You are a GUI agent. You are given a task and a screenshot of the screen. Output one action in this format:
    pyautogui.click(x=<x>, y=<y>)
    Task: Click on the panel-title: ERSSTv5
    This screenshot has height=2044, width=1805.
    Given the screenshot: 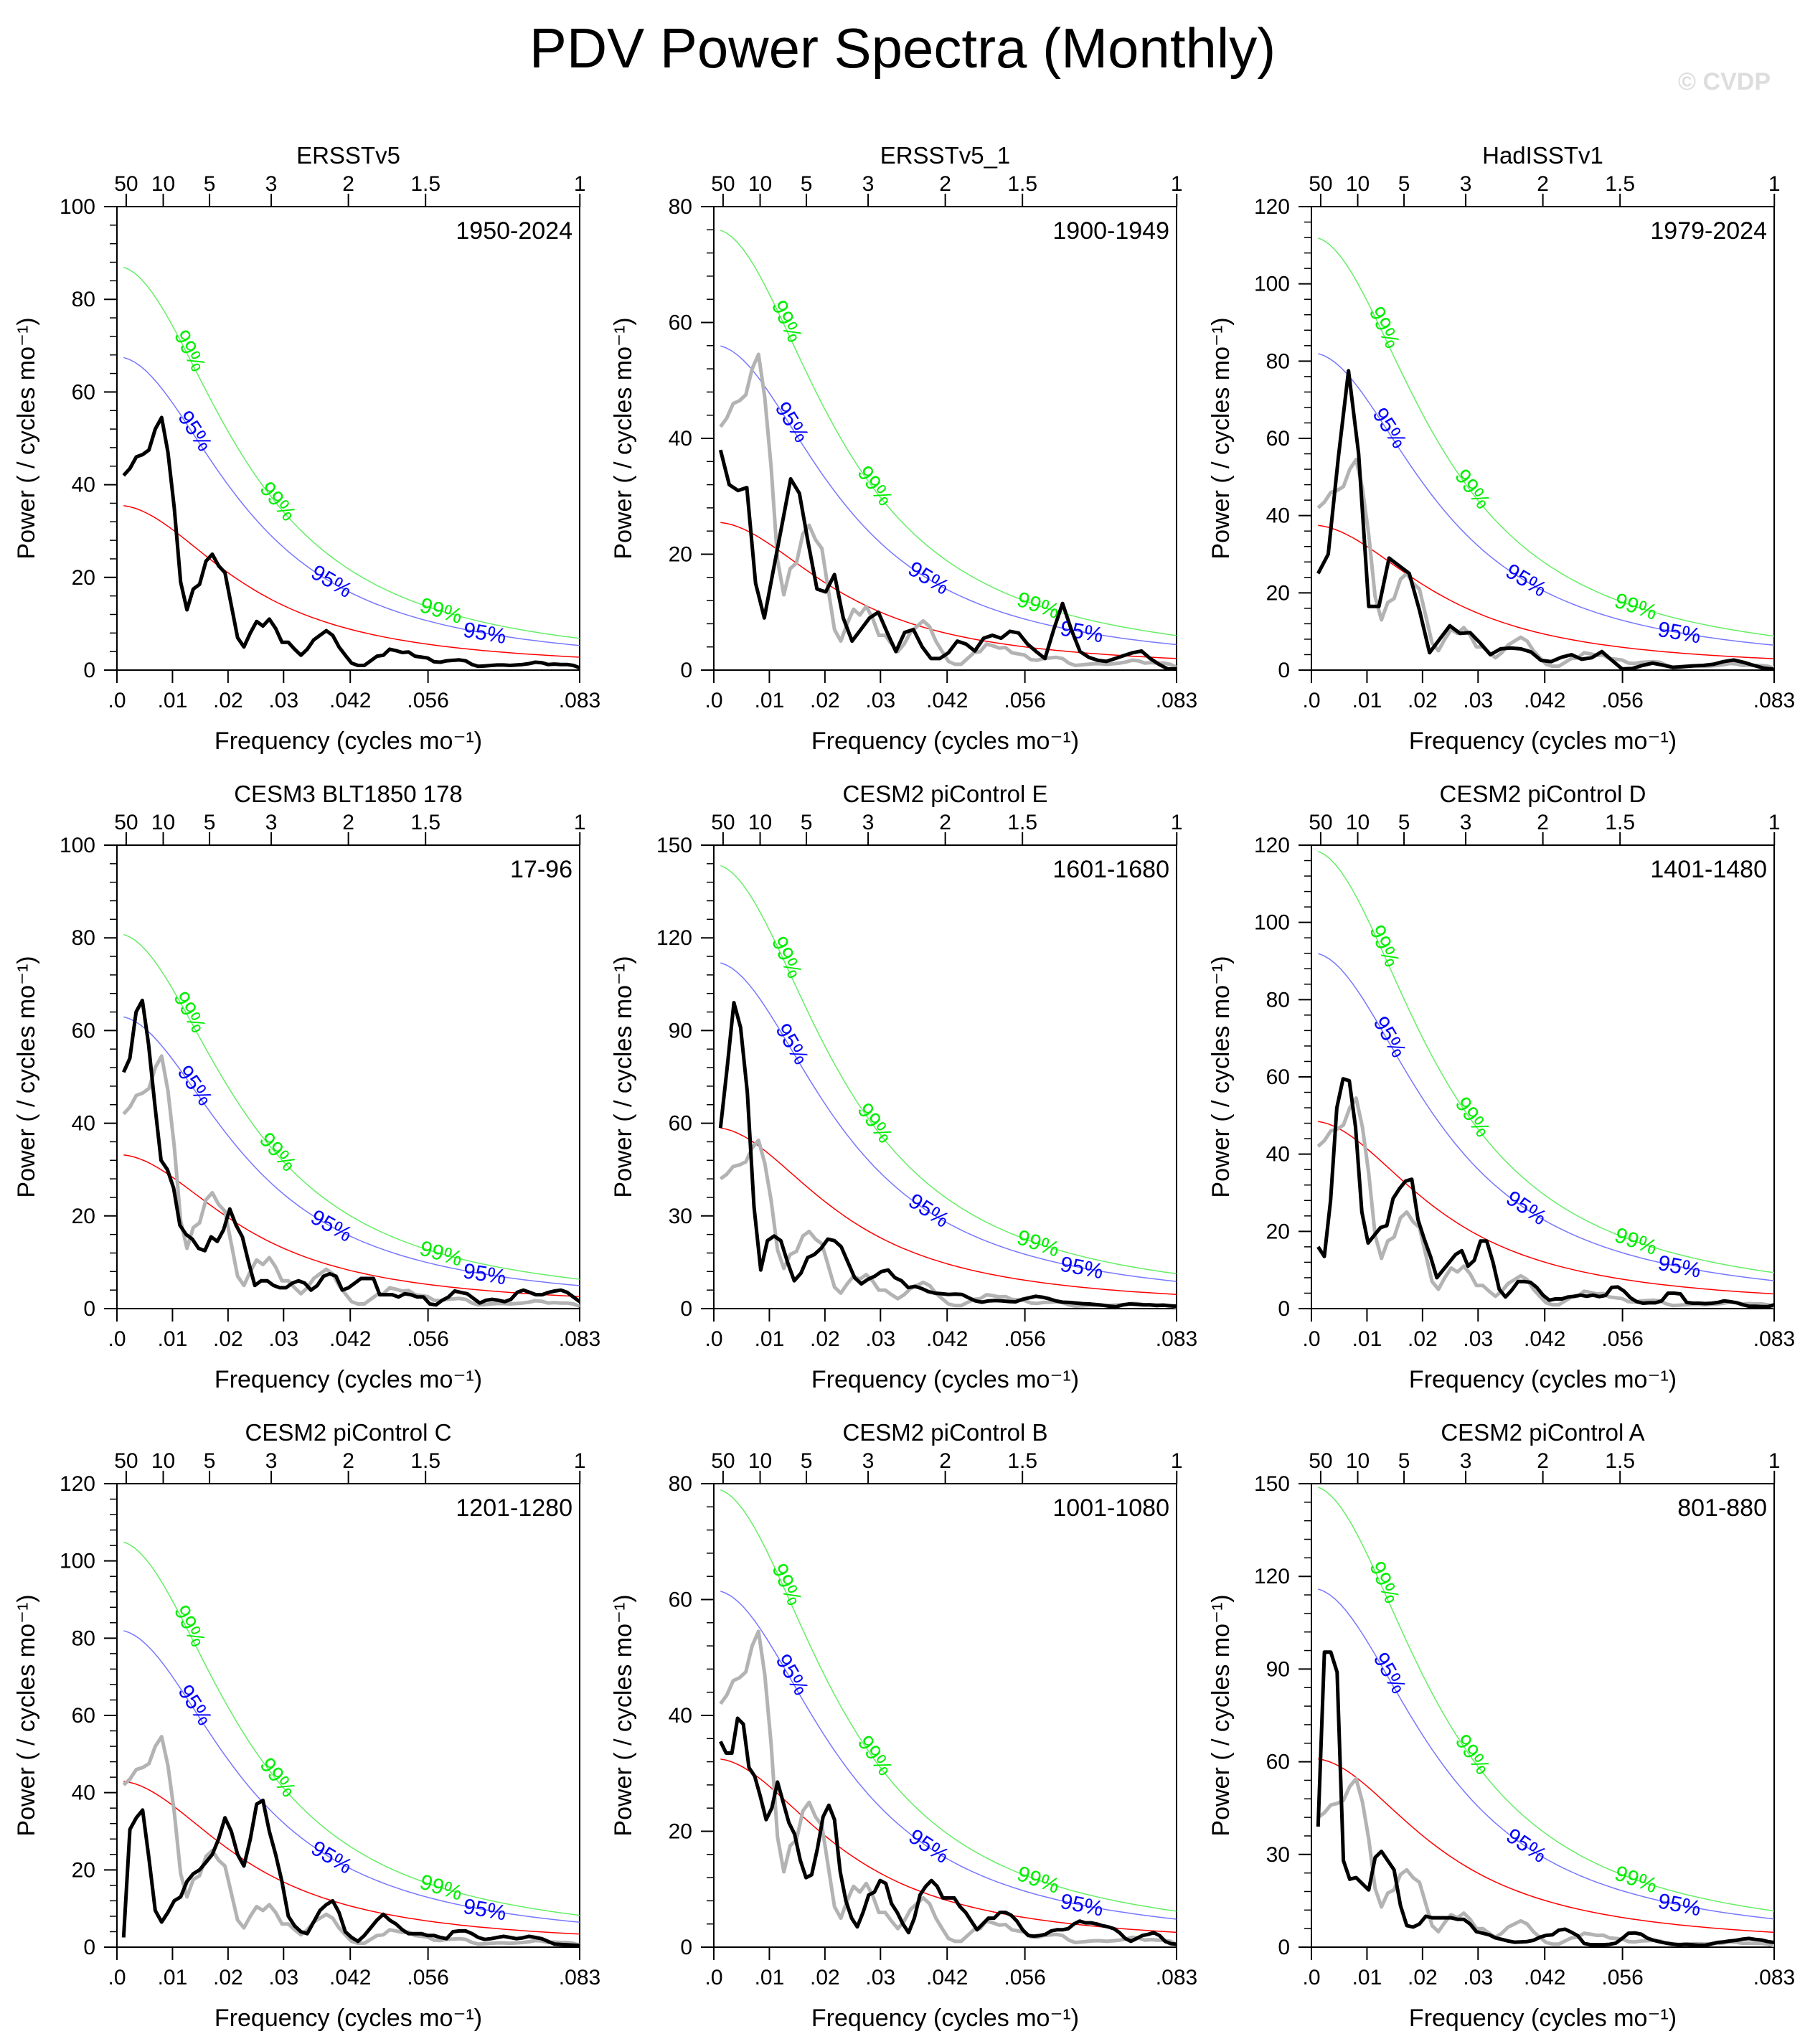 What is the action you would take?
    pyautogui.click(x=348, y=155)
    